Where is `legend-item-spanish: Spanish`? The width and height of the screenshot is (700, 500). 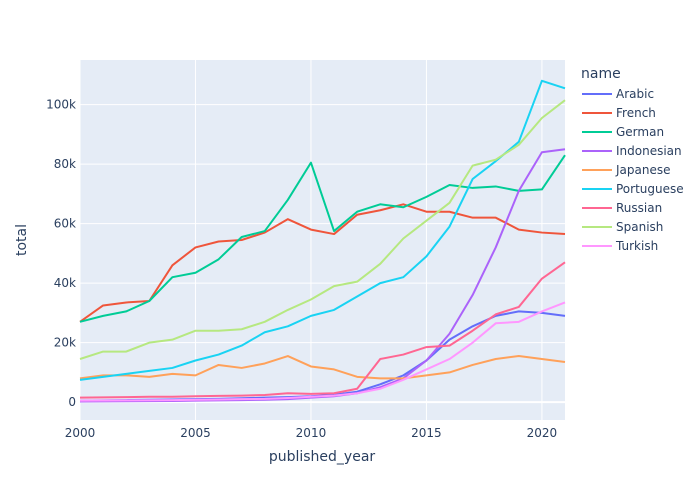 legend-item-spanish: Spanish is located at coordinates (622, 227).